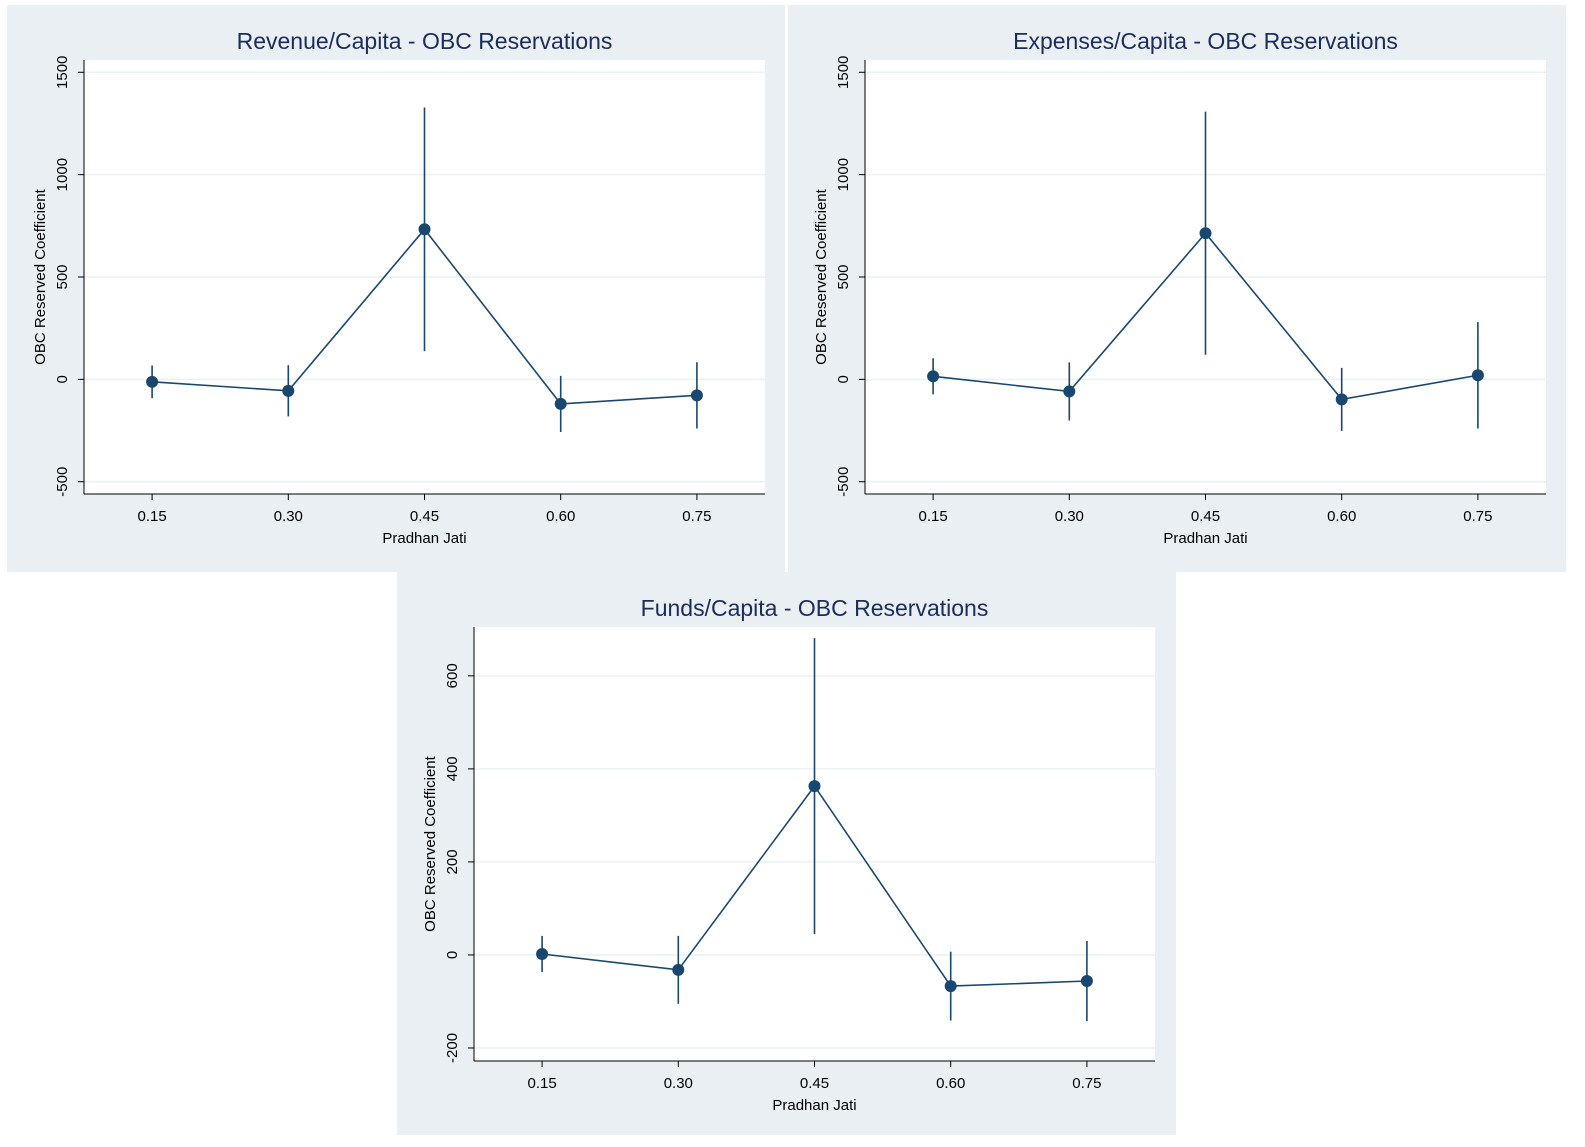 The image size is (1585, 1147). Describe the element at coordinates (452, 1048) in the screenshot. I see `y-tick-label: -200` at that location.